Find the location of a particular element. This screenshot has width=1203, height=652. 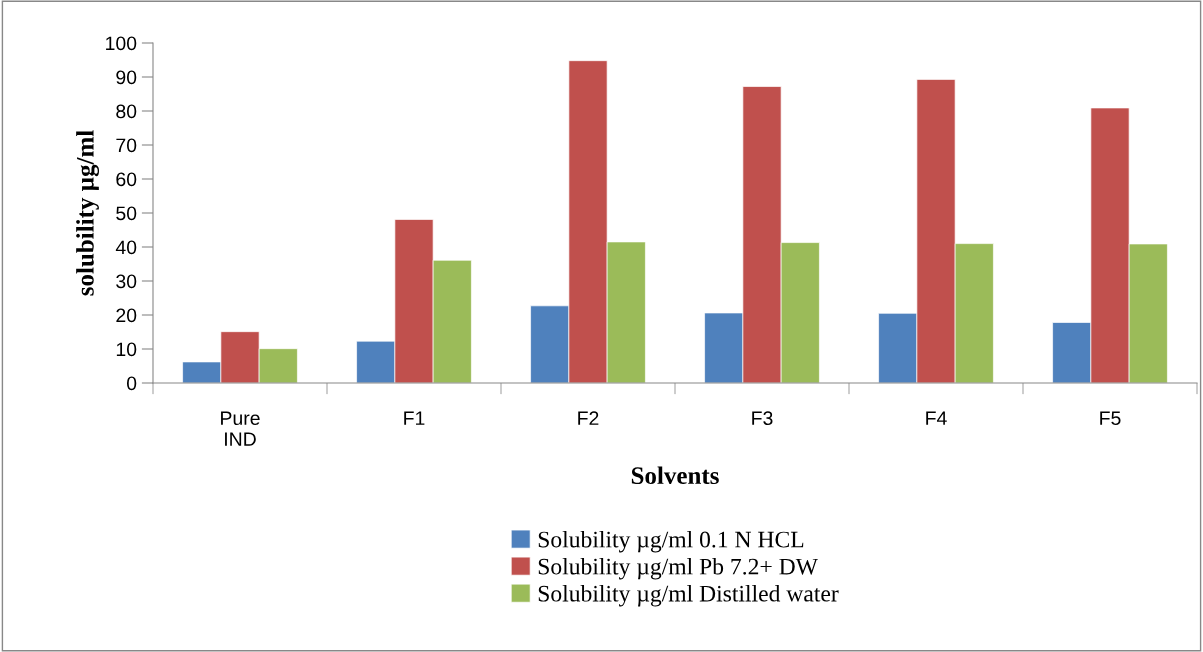

y-tick-label: 60 is located at coordinates (126, 179).